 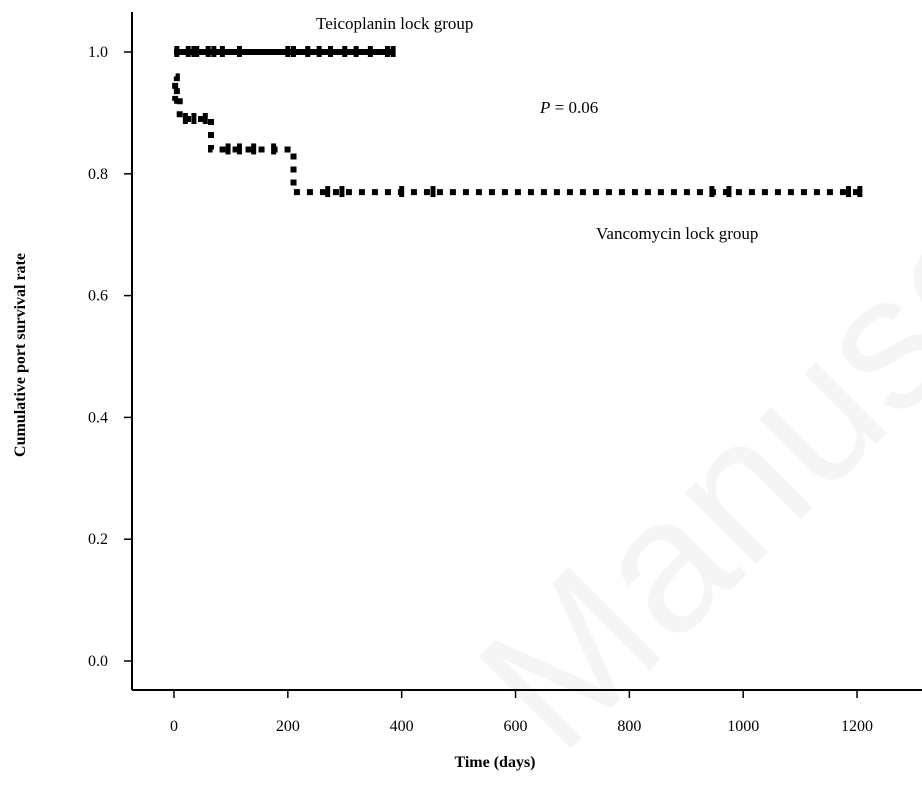 I want to click on p-value: = 0.06, so click(x=574, y=107).